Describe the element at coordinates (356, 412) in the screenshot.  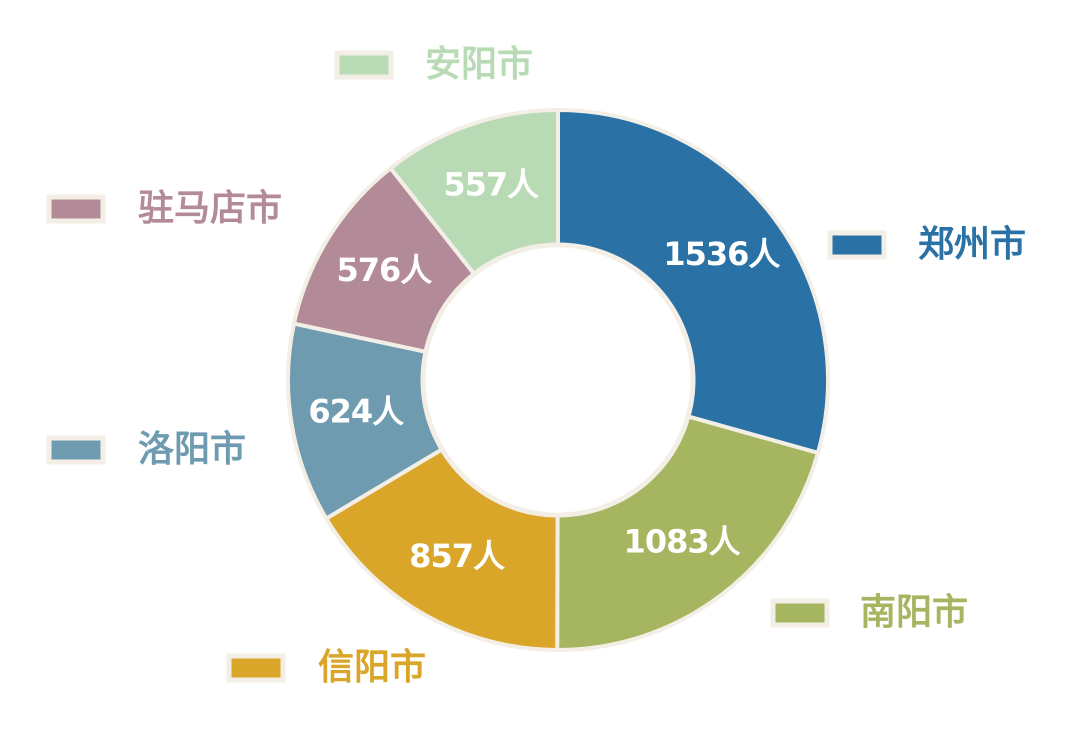
I see `value-label: 624人` at that location.